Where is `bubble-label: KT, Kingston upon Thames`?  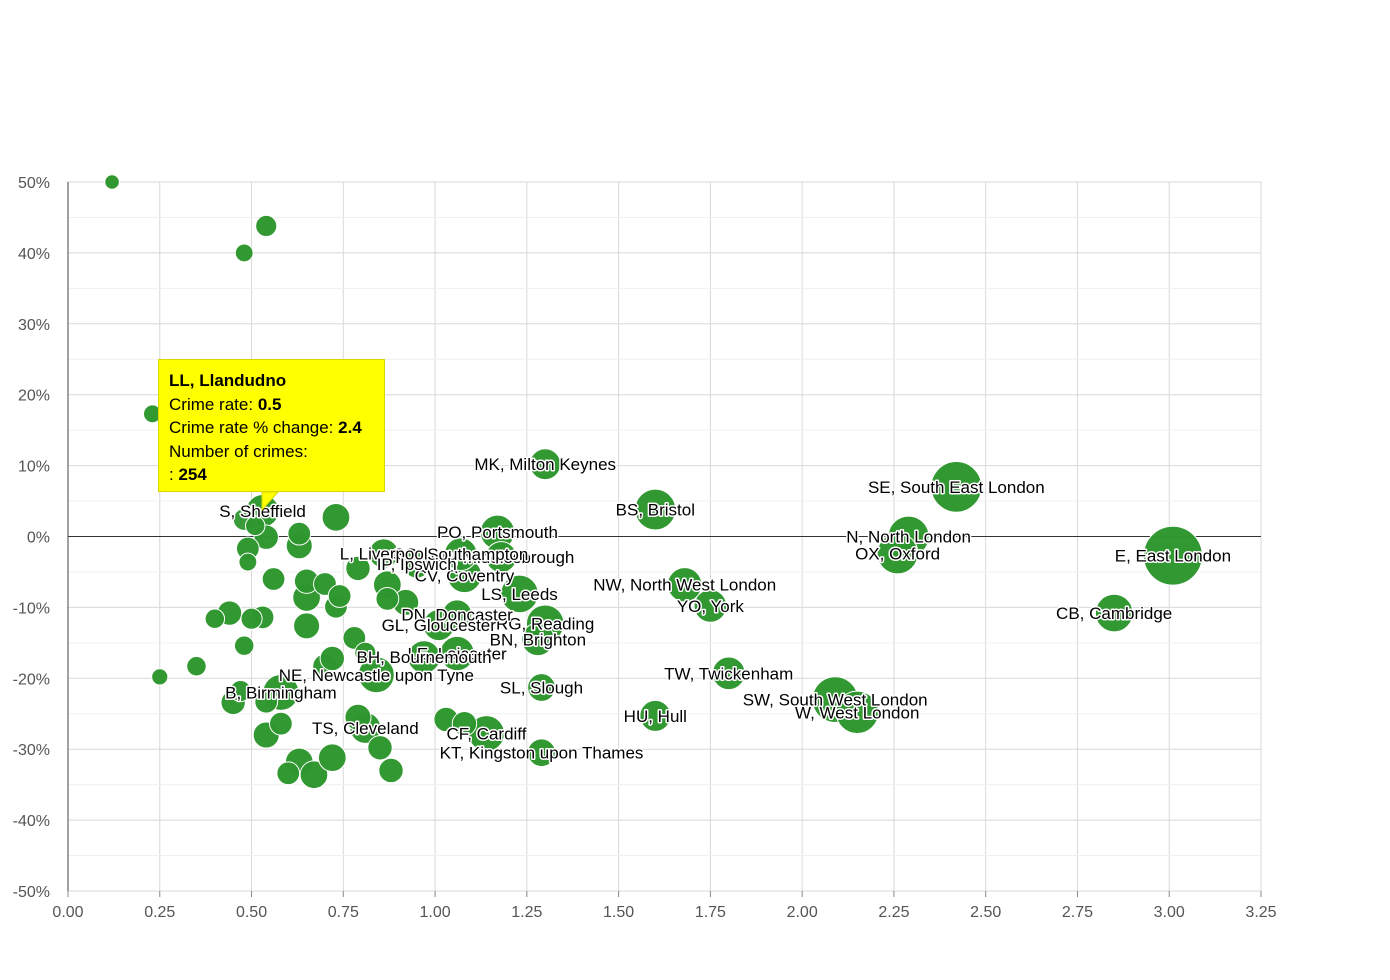
bubble-label: KT, Kingston upon Thames is located at coordinates (542, 753).